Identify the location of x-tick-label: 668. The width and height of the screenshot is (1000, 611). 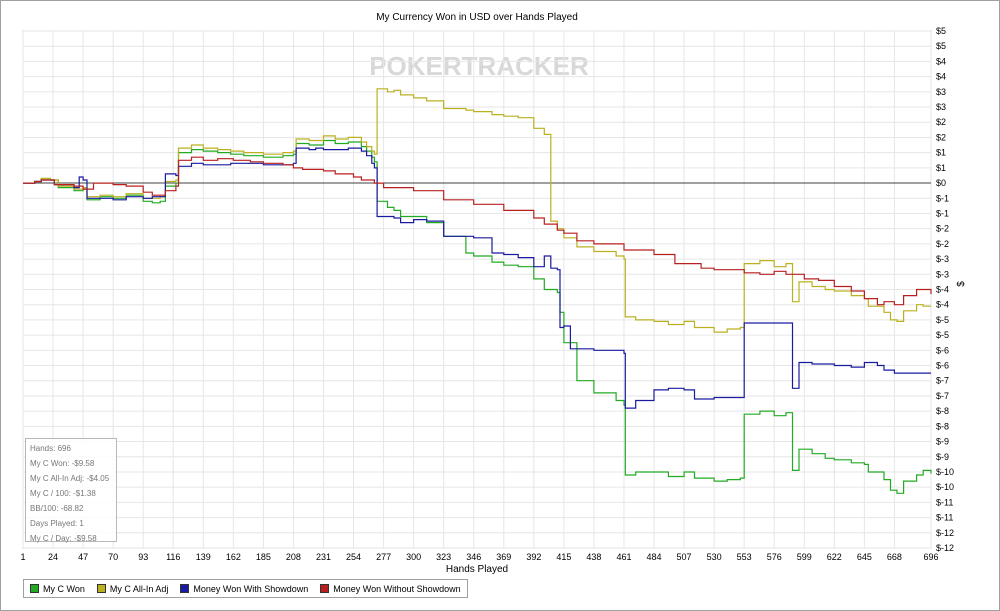
(894, 557).